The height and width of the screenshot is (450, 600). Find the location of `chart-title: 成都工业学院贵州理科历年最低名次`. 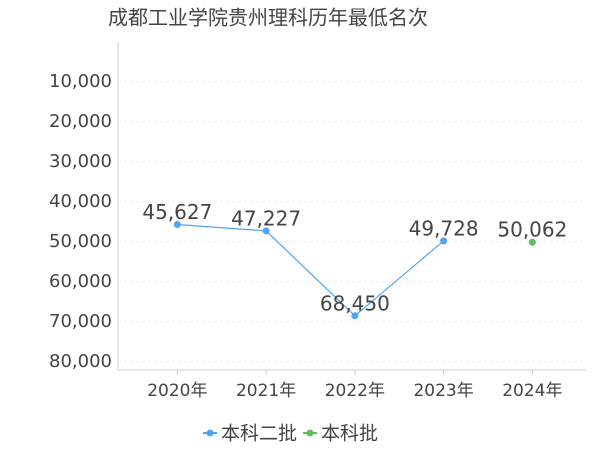

chart-title: 成都工业学院贵州理科历年最低名次 is located at coordinates (268, 18).